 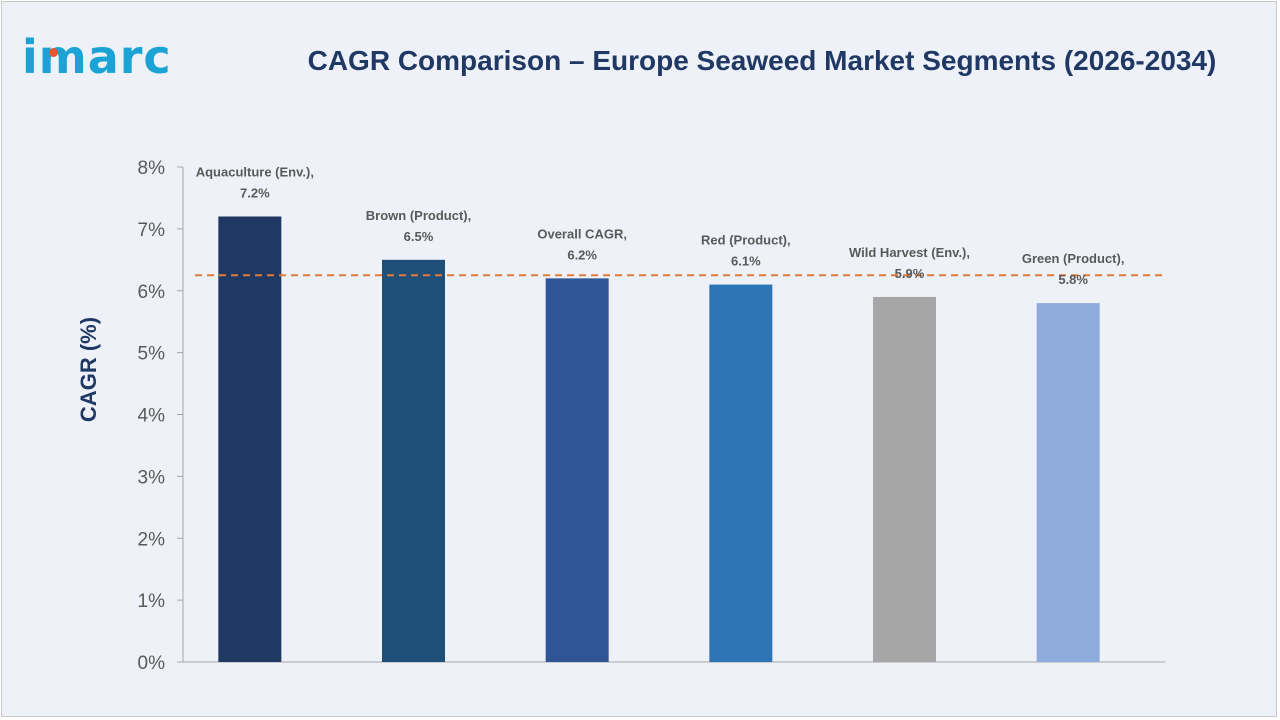 I want to click on data-label-value: 6.2%, so click(x=582, y=254).